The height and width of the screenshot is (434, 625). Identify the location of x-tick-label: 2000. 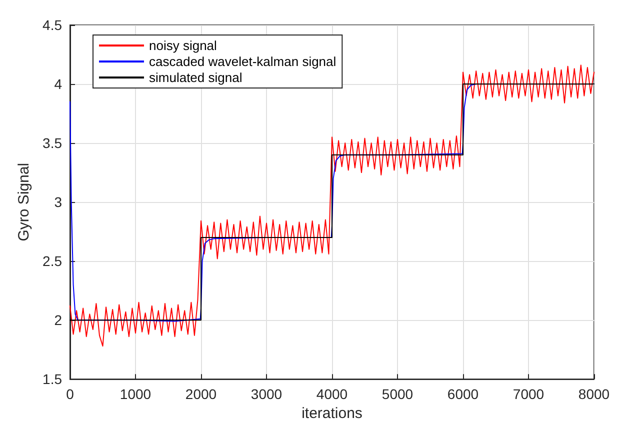
(201, 394).